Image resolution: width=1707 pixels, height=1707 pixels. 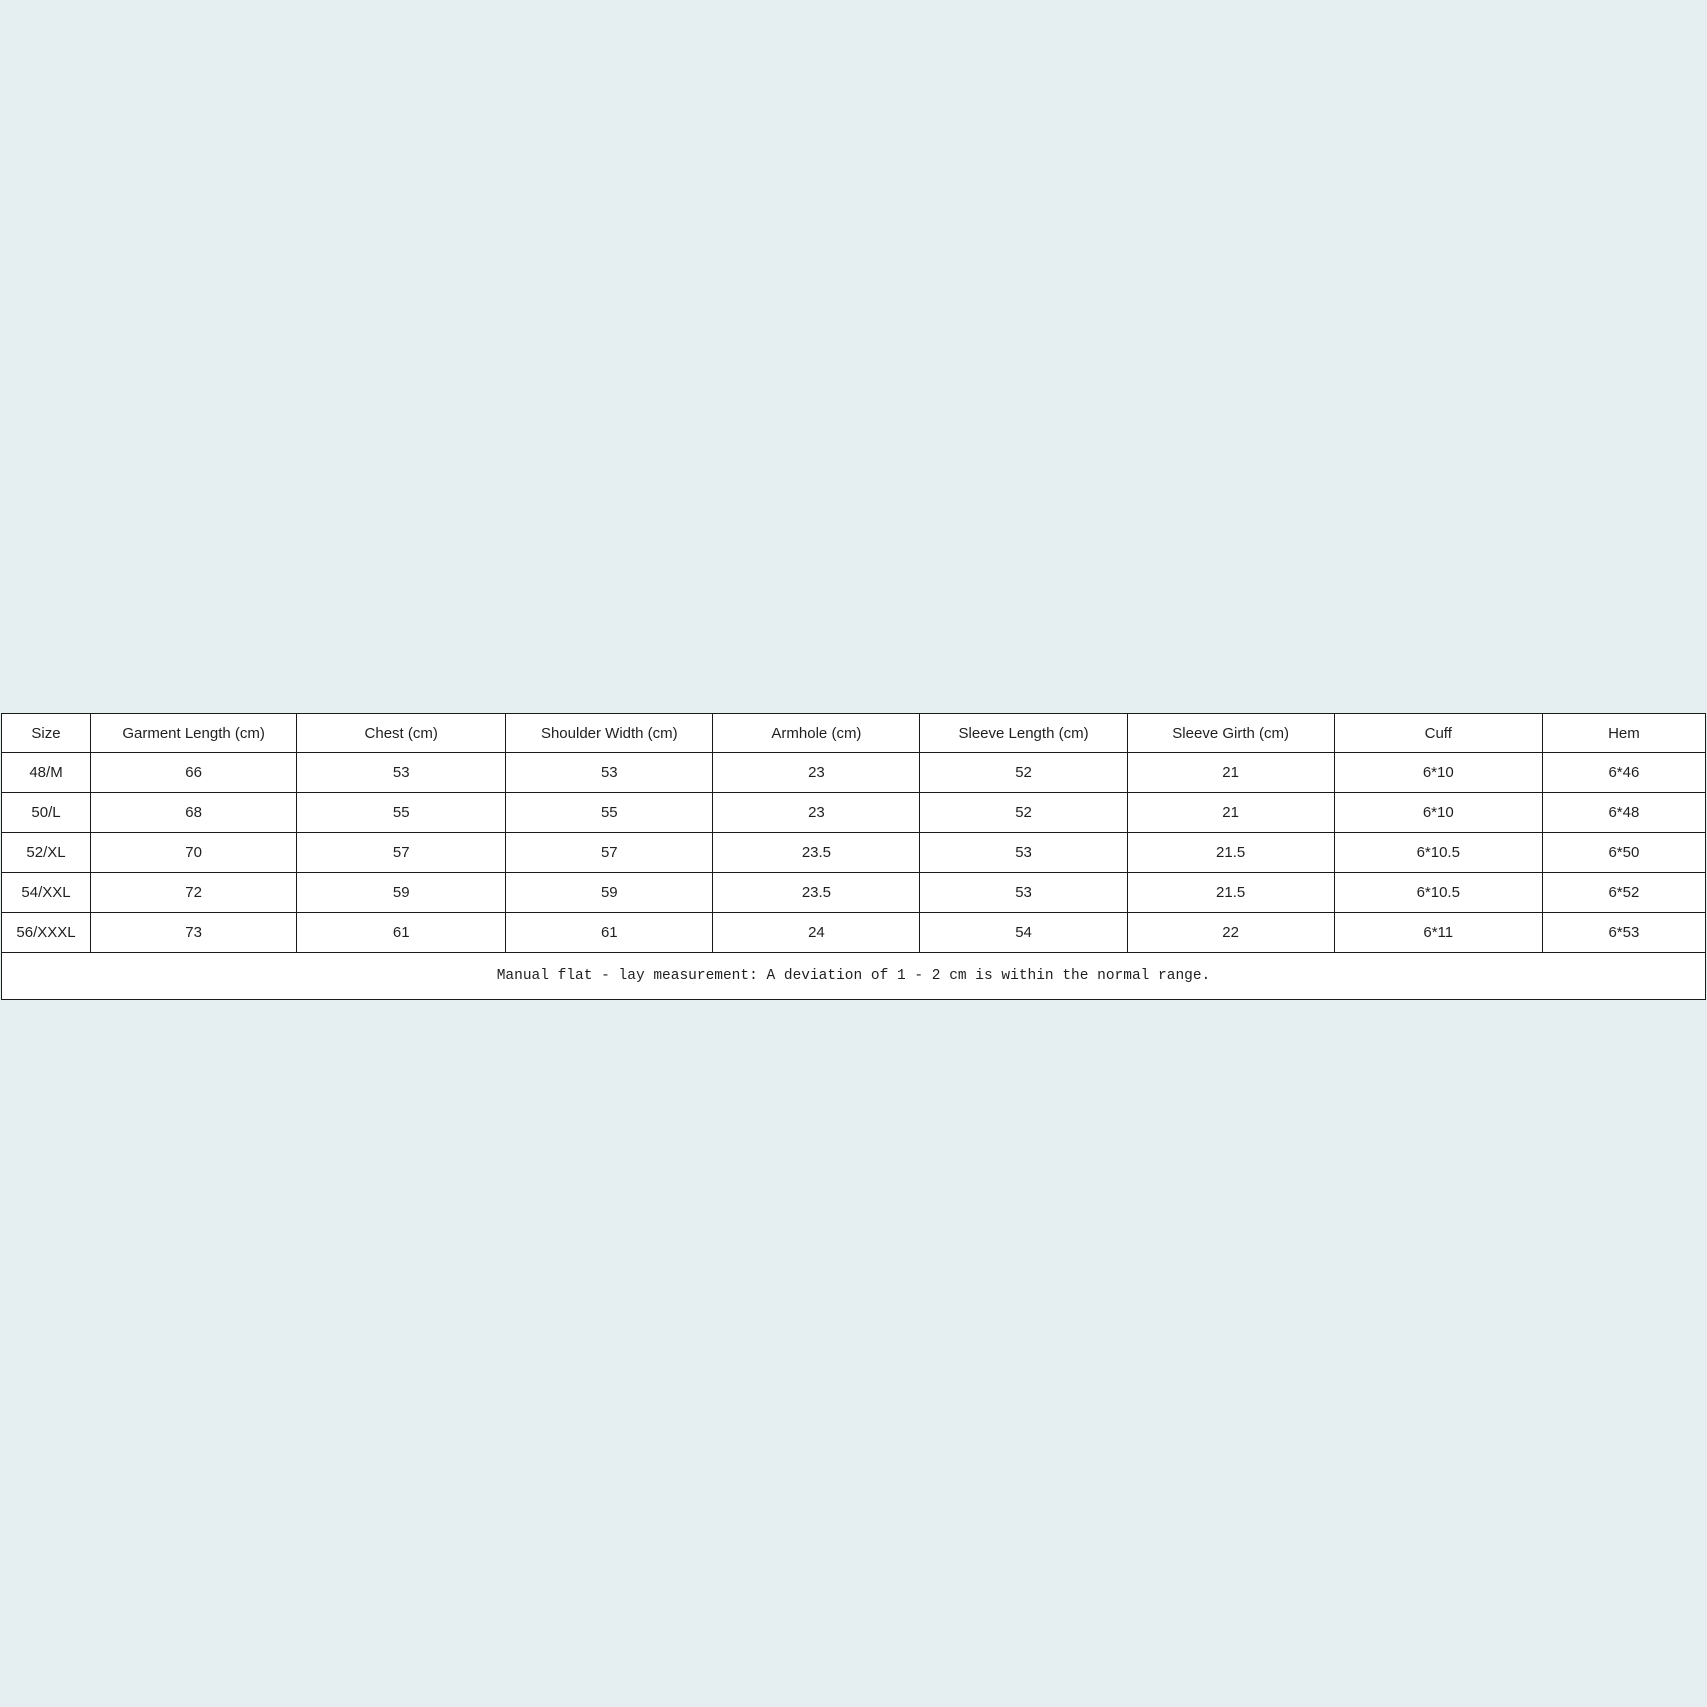 What do you see at coordinates (609, 733) in the screenshot?
I see `column-header-shoulder-width: Shoulder Width (cm)` at bounding box center [609, 733].